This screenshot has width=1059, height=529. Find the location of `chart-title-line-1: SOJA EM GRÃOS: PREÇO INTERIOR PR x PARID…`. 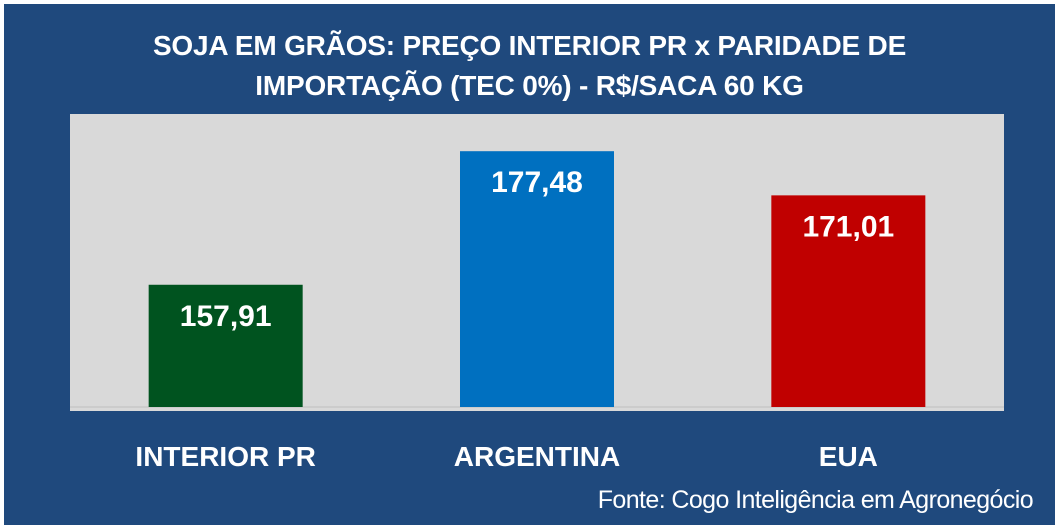

chart-title-line-1: SOJA EM GRÃOS: PREÇO INTERIOR PR x PARID… is located at coordinates (529, 45).